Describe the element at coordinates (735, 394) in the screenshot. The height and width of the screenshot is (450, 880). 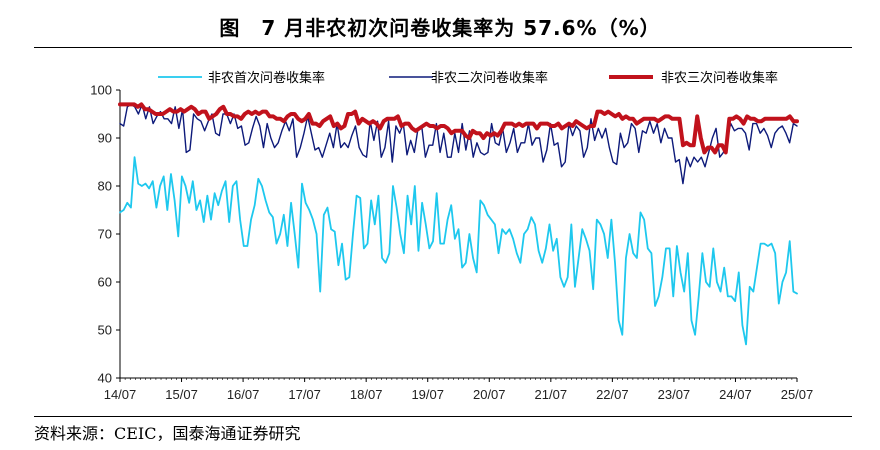
I see `x-tick-label: 24/07` at that location.